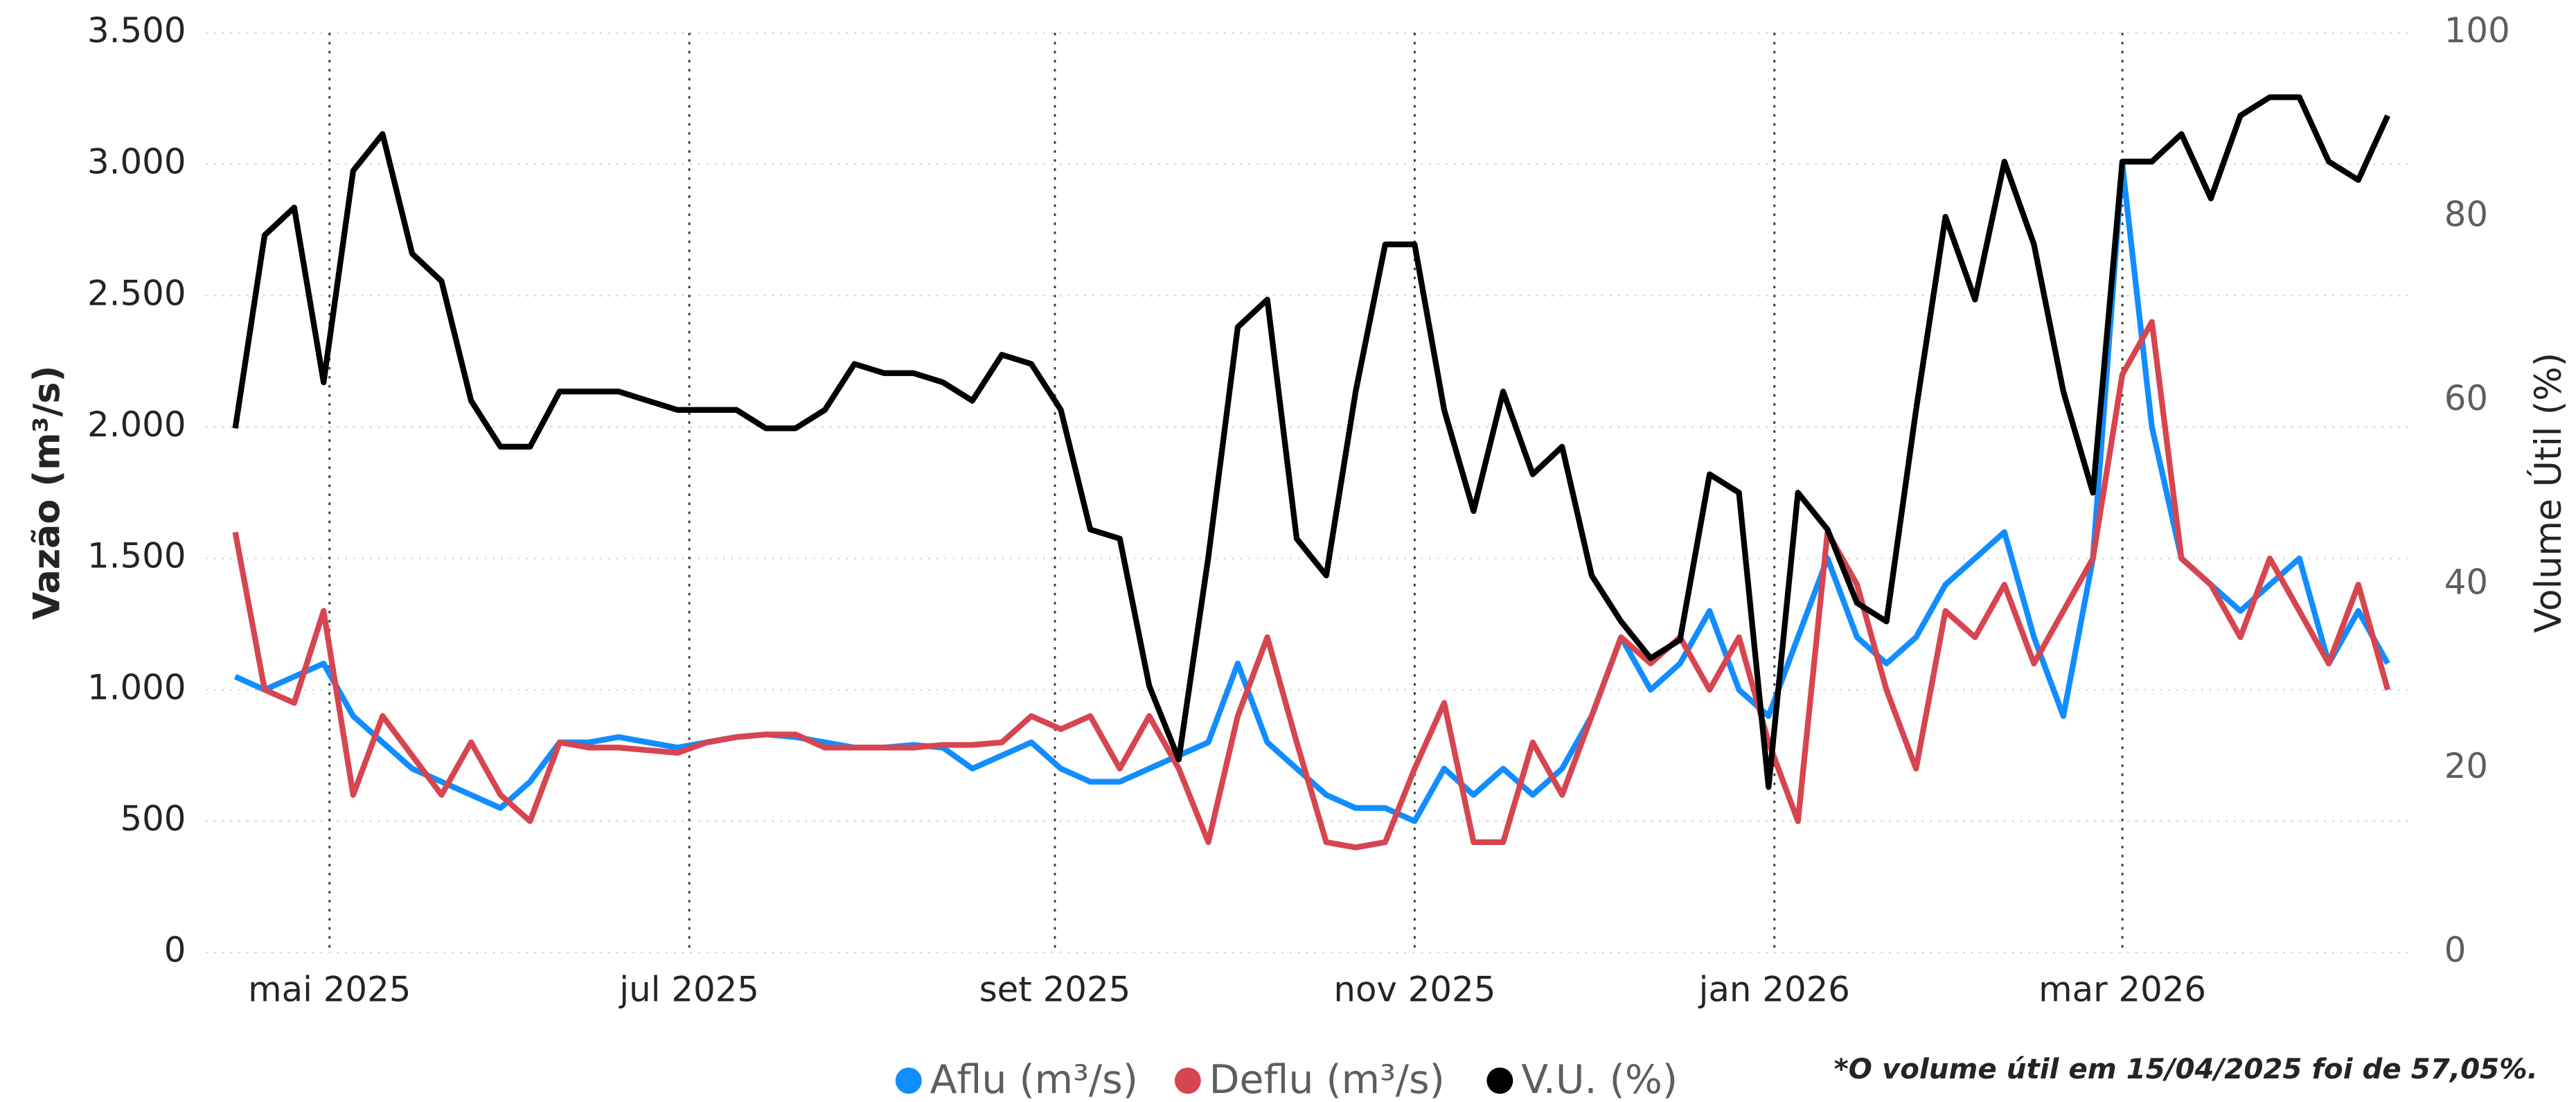 The height and width of the screenshot is (1102, 2576). What do you see at coordinates (2548, 493) in the screenshot?
I see `y2-axis-title: Volume Útil (%)` at bounding box center [2548, 493].